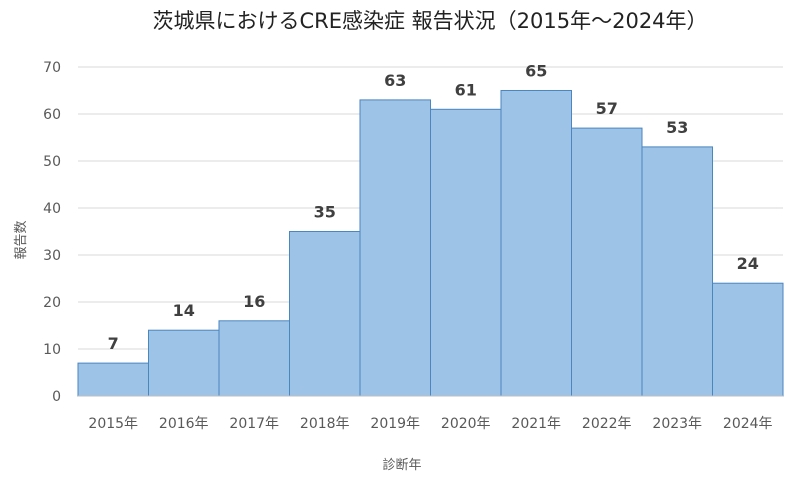 The height and width of the screenshot is (482, 792). What do you see at coordinates (52, 162) in the screenshot?
I see `y-tick-label: 50` at bounding box center [52, 162].